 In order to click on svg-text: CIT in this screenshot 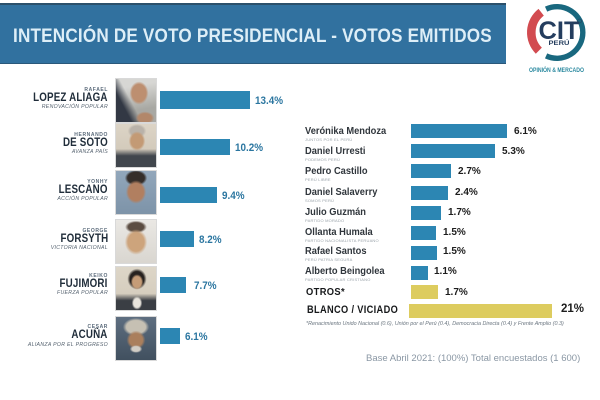, I will do `click(559, 31)`.